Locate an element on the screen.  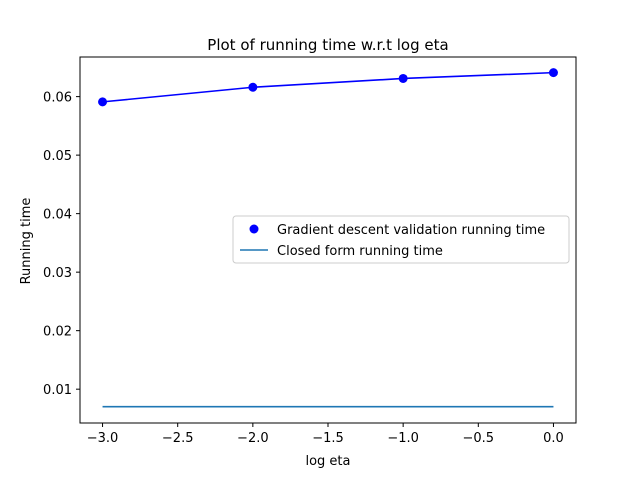
y-tick-label: 0.01 is located at coordinates (57, 390).